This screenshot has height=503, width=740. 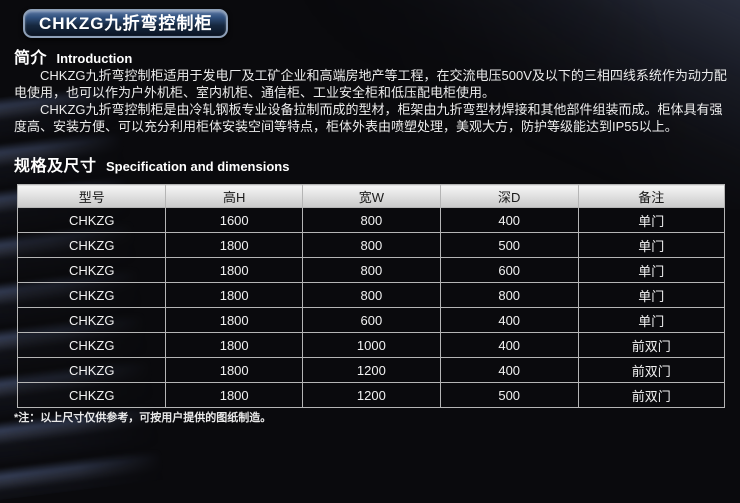 I want to click on footnote: *注：以上尺寸仅供参考，可按用户提供的图纸制造。, so click(x=143, y=418).